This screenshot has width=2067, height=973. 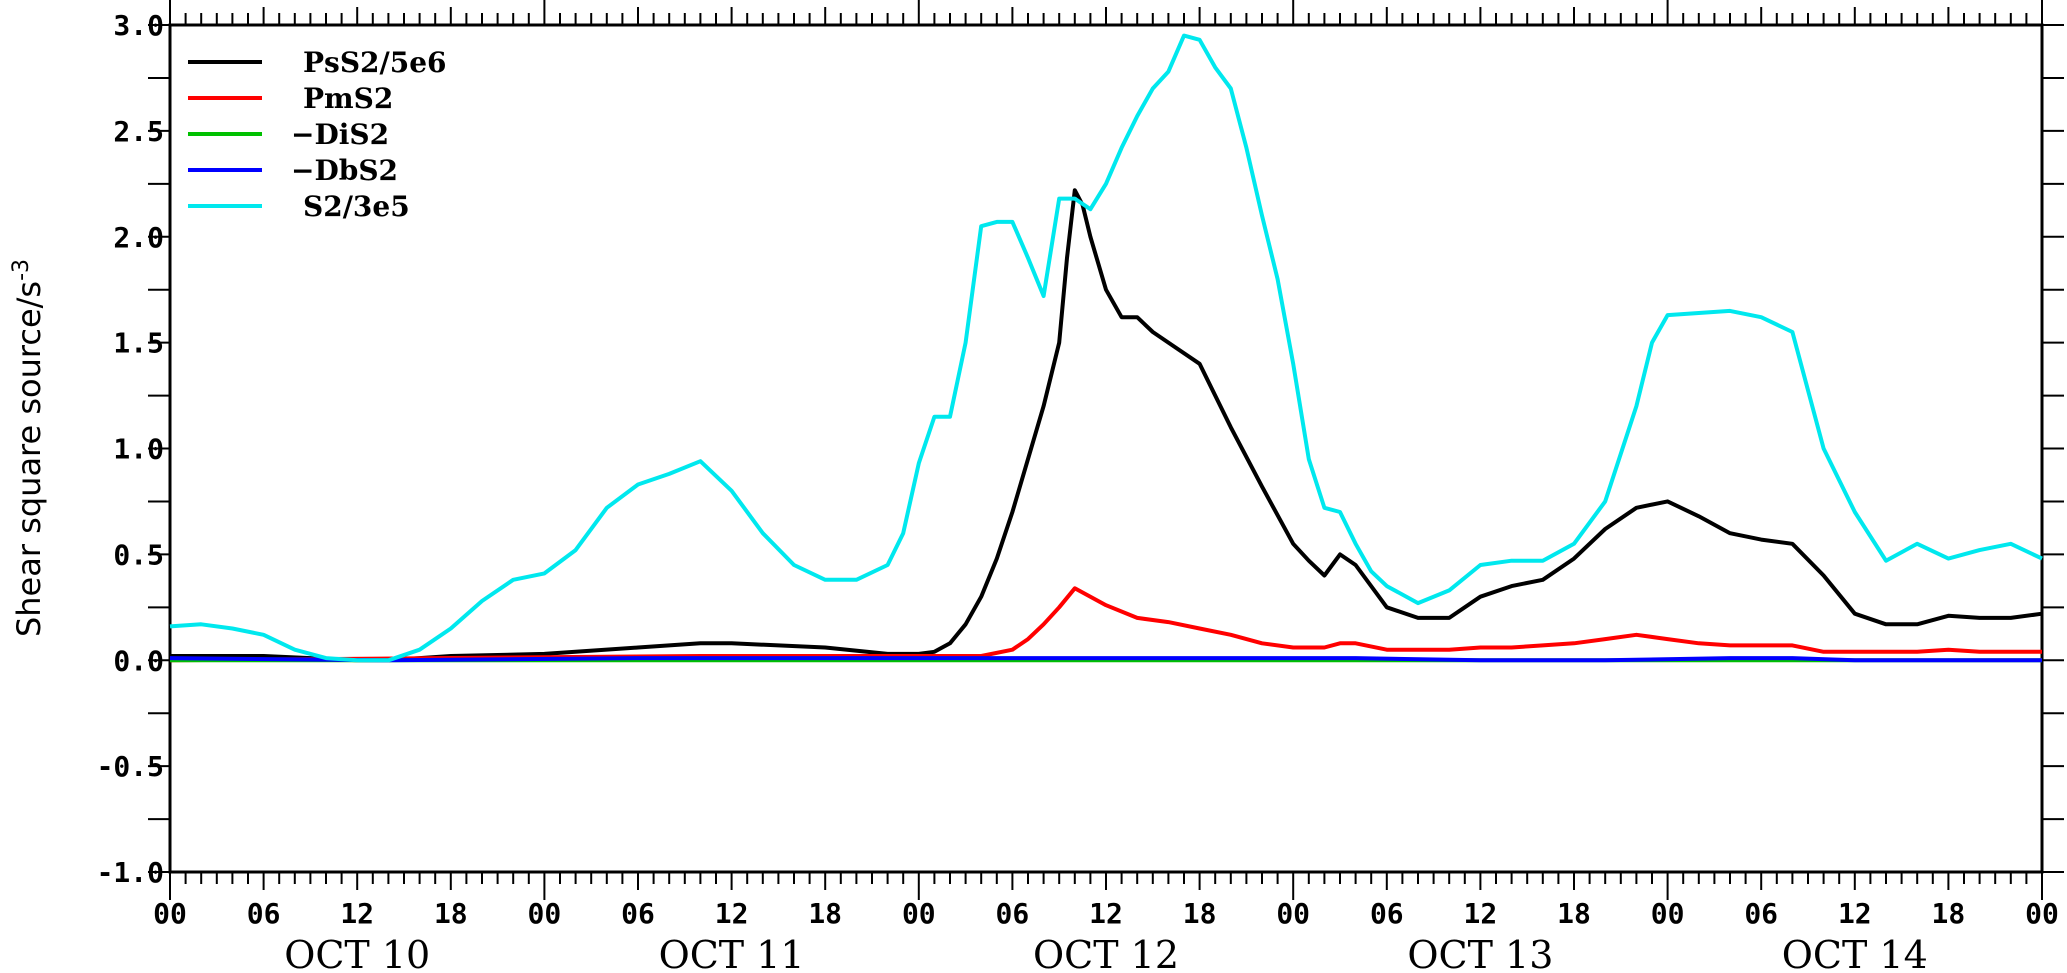 I want to click on date-label: OCT 12, so click(x=1106, y=953).